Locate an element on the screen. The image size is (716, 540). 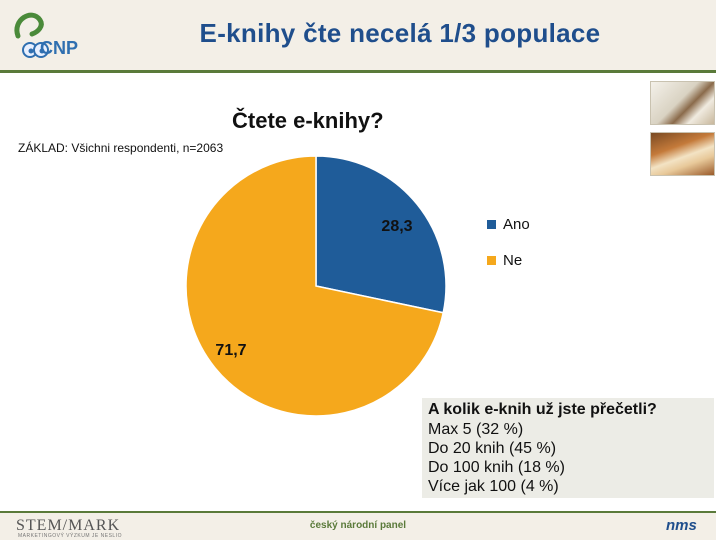
cnp-logo-icon is located at coordinates (31, 35).